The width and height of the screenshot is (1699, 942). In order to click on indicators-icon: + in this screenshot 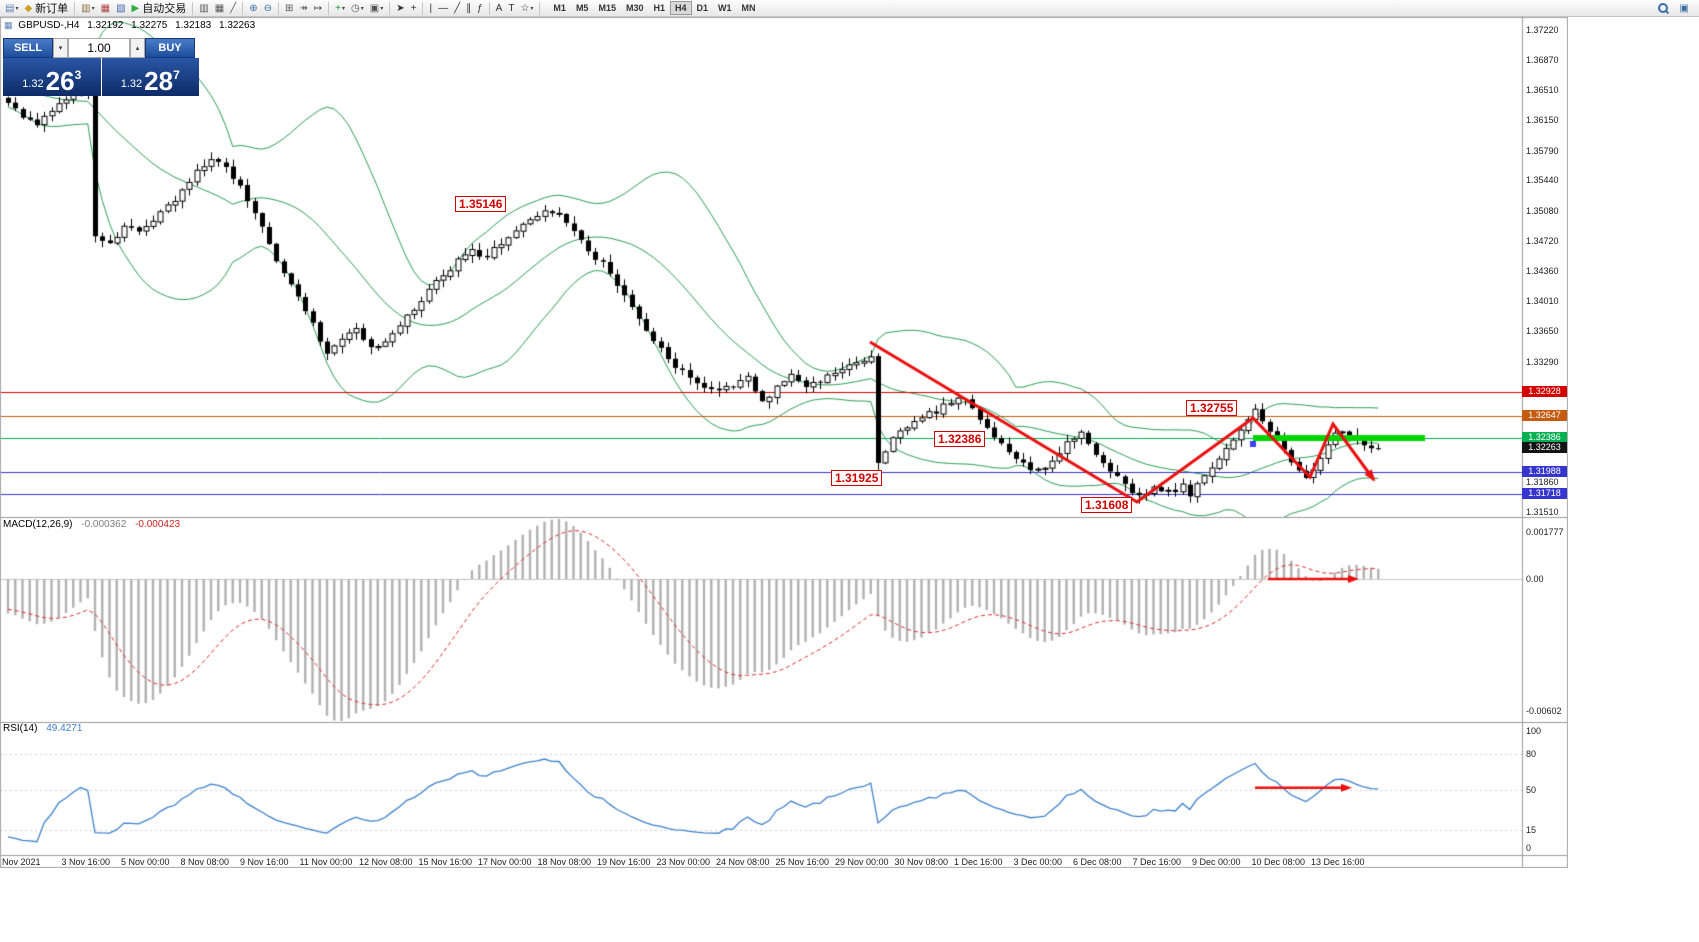, I will do `click(338, 8)`.